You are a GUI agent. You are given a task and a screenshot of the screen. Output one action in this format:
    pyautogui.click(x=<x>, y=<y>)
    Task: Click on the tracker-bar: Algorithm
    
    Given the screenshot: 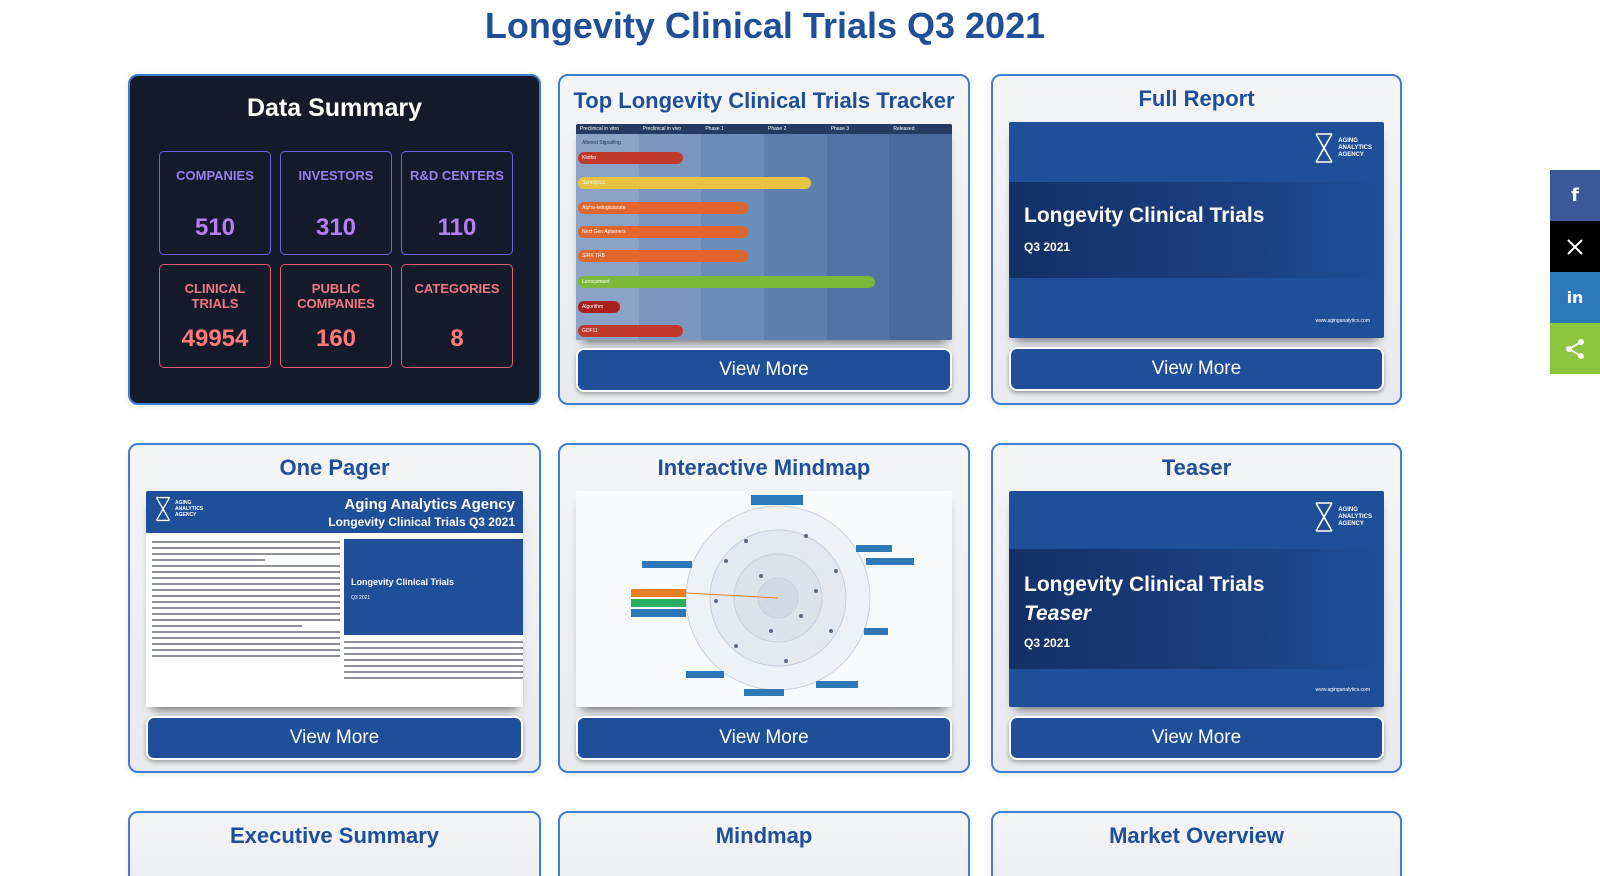 What is the action you would take?
    pyautogui.click(x=599, y=307)
    